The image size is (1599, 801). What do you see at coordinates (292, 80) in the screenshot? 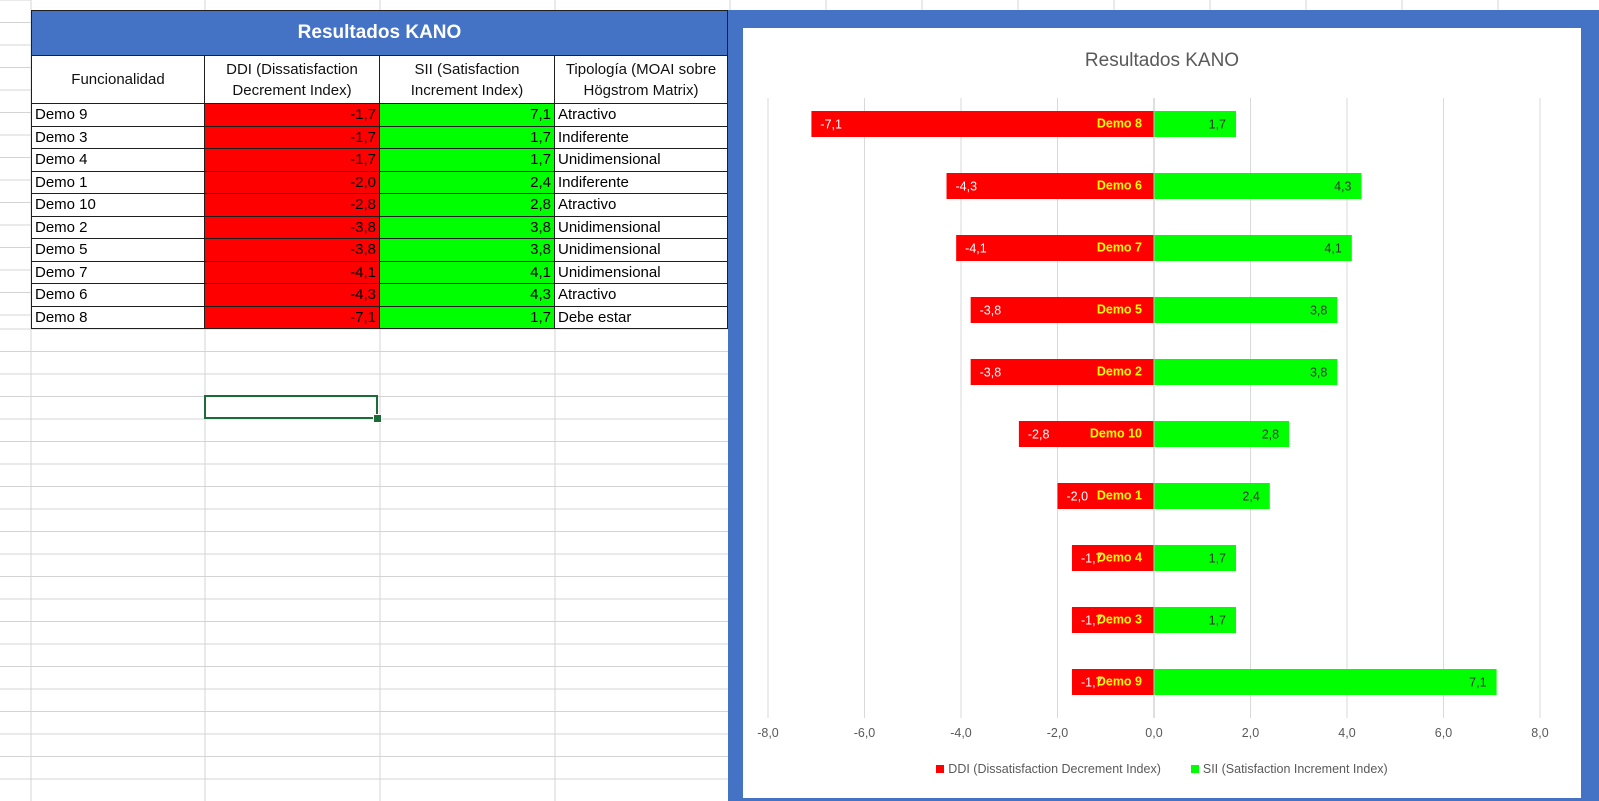
I see `header-ddi: DDI (Dissatisfaction Decrement Index)` at bounding box center [292, 80].